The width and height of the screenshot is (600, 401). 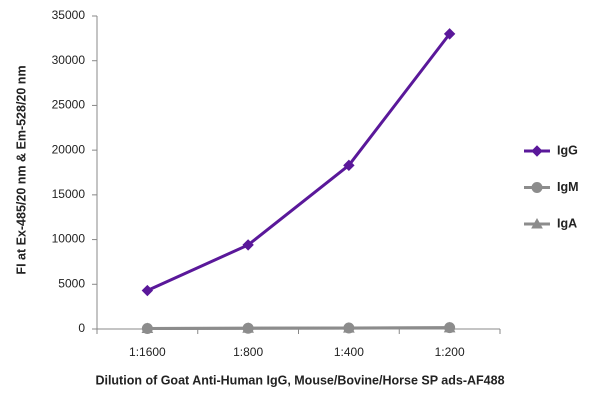 I want to click on y-tick-label: 25000, so click(x=69, y=105).